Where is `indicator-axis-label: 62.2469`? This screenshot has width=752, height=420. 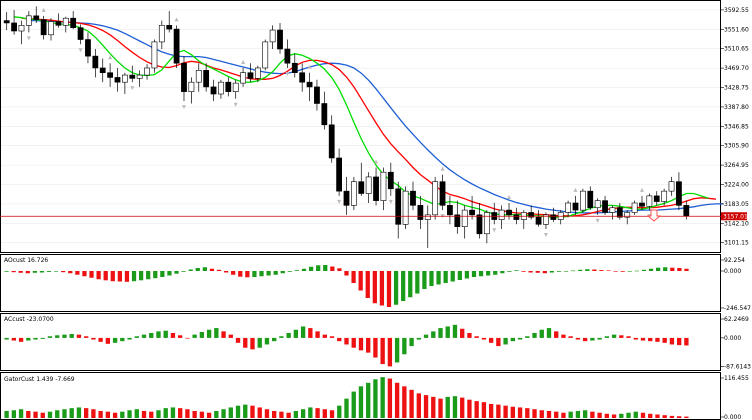 indicator-axis-label: 62.2469 is located at coordinates (736, 319).